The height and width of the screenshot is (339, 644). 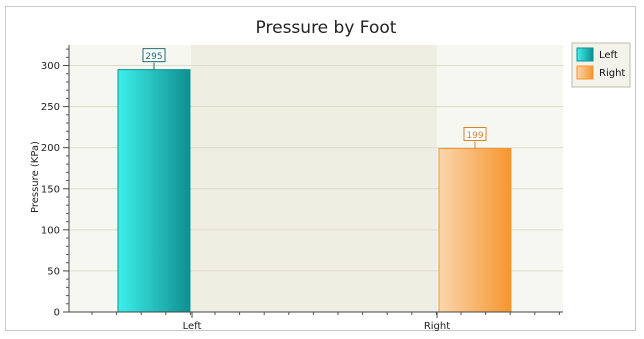 I want to click on x-tick-label: Left, so click(x=192, y=326).